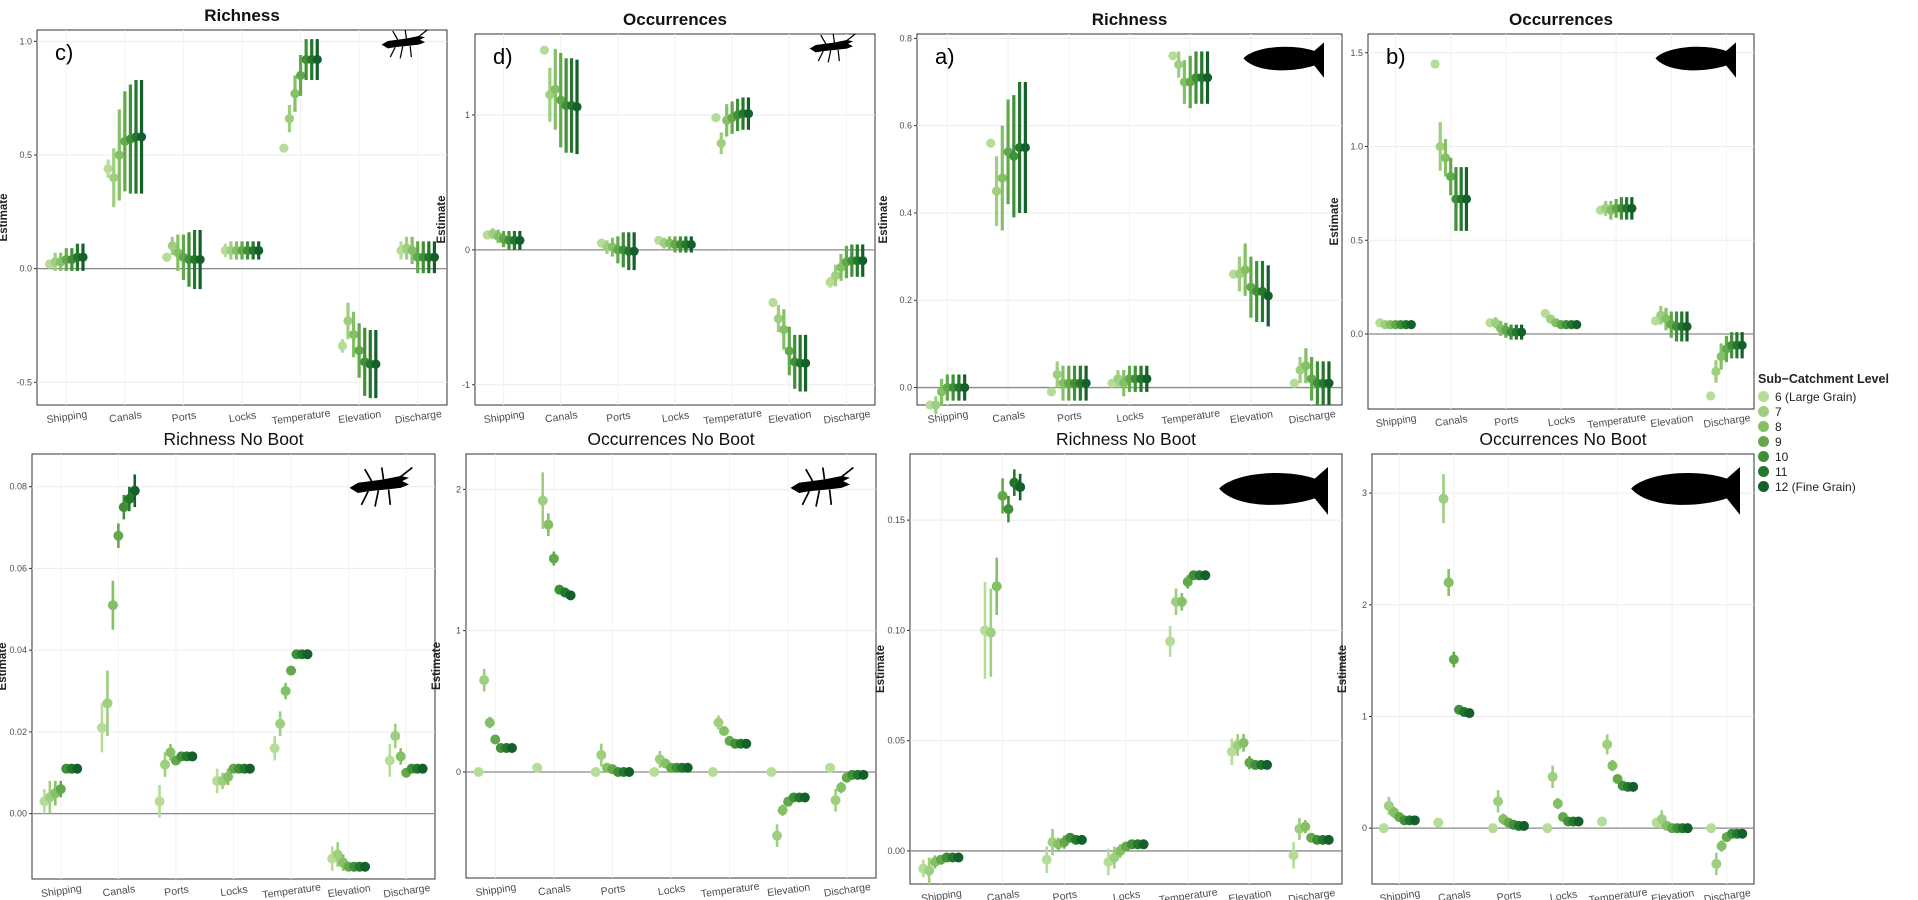  Describe the element at coordinates (1364, 605) in the screenshot. I see `y-tick-label: 2` at that location.